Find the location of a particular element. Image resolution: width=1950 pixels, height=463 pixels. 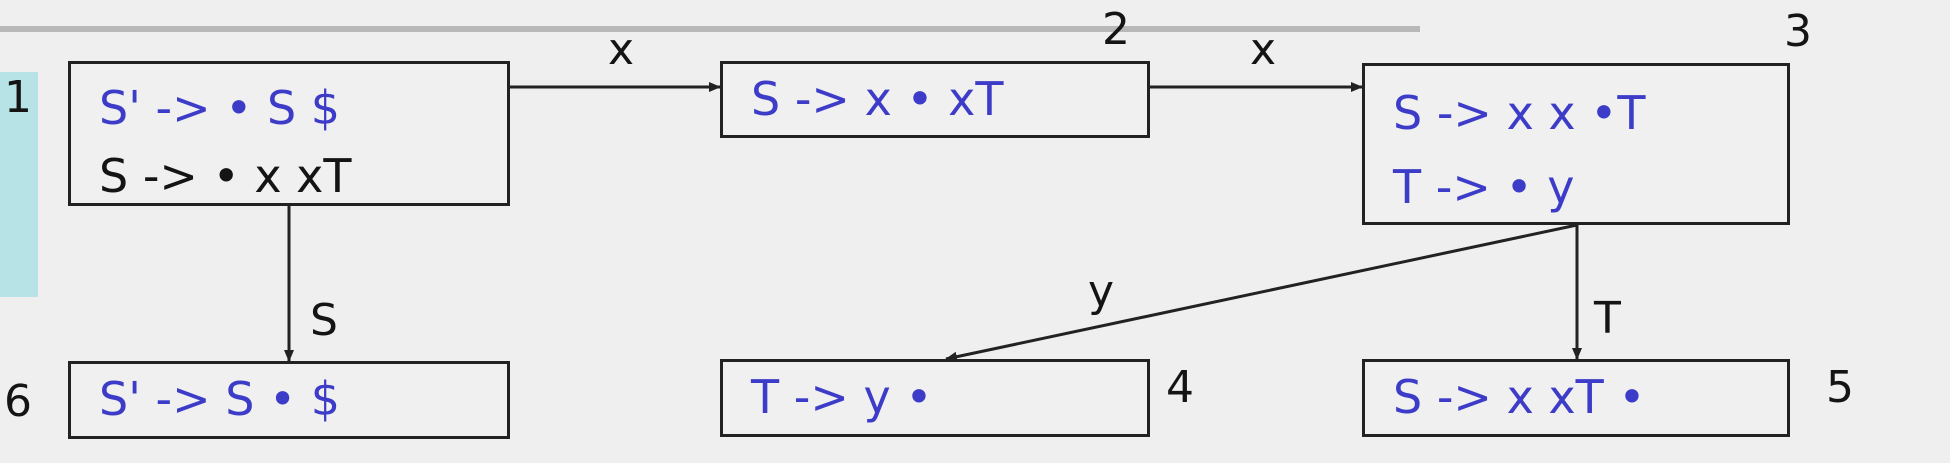

state-6-item-1: S' -> S • $ is located at coordinates (220, 399).